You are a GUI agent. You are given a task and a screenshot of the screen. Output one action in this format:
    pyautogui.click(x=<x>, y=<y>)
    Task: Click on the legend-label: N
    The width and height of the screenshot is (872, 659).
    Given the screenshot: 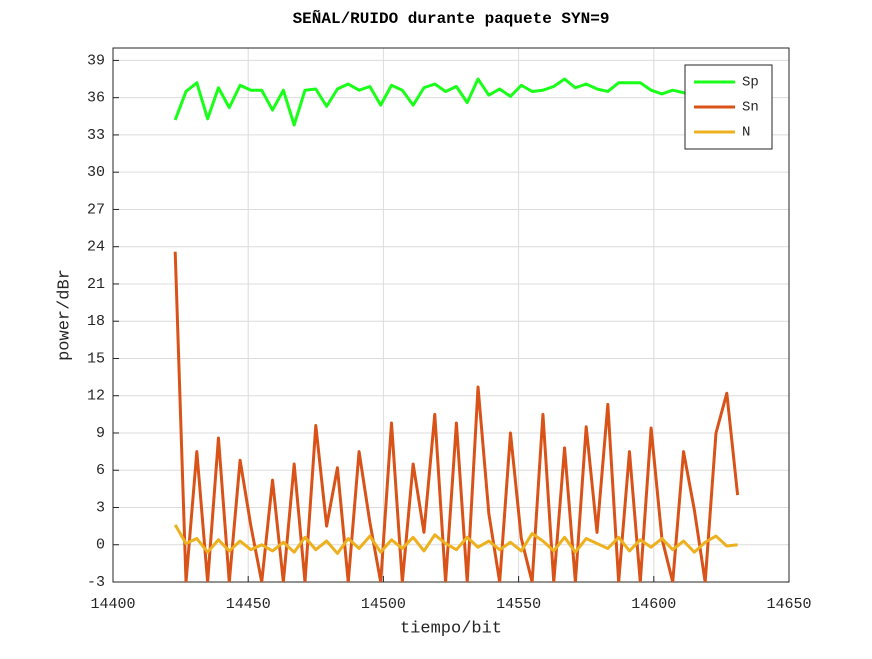 What is the action you would take?
    pyautogui.click(x=746, y=133)
    